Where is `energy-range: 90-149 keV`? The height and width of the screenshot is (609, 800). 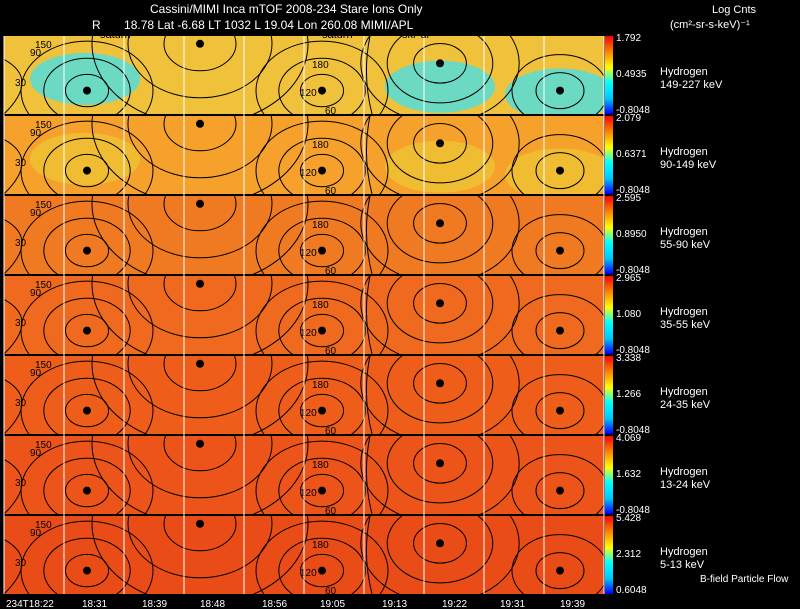
energy-range: 90-149 keV is located at coordinates (688, 165).